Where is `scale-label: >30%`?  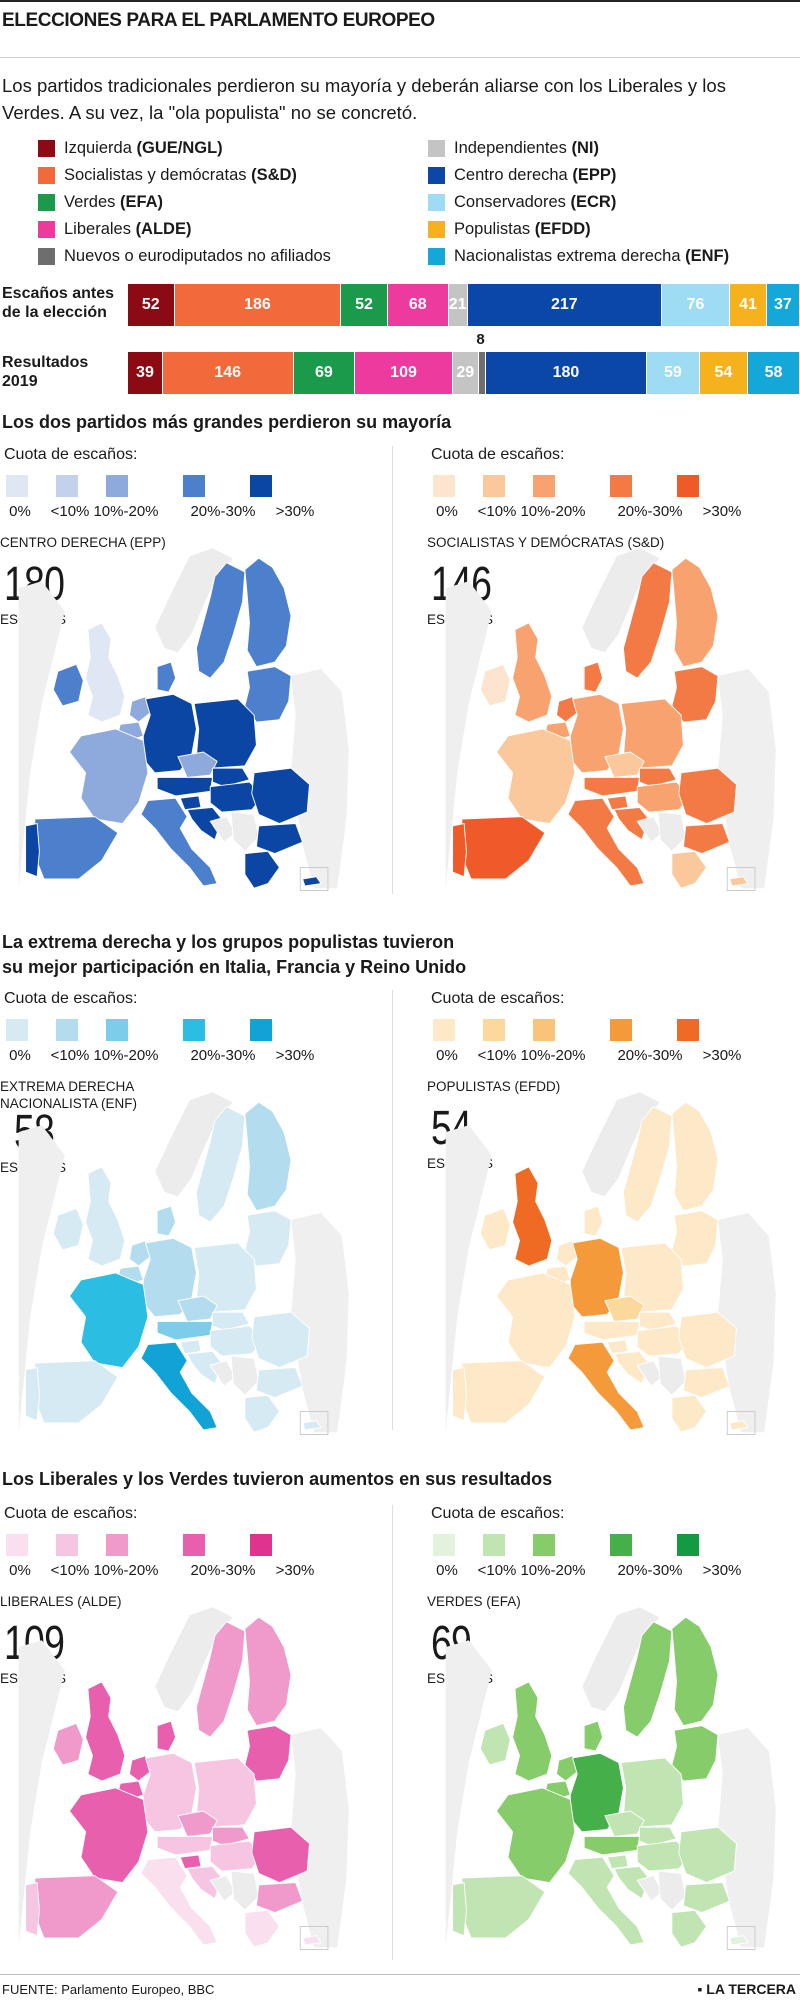 scale-label: >30% is located at coordinates (722, 1570).